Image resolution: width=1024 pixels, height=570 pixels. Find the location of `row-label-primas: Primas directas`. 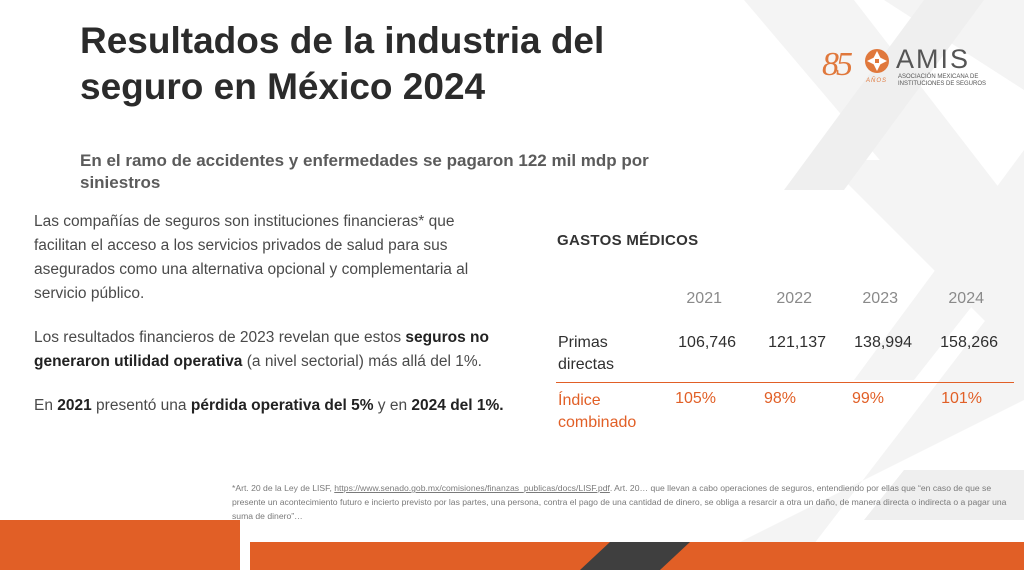

row-label-primas: Primas directas is located at coordinates (586, 353).